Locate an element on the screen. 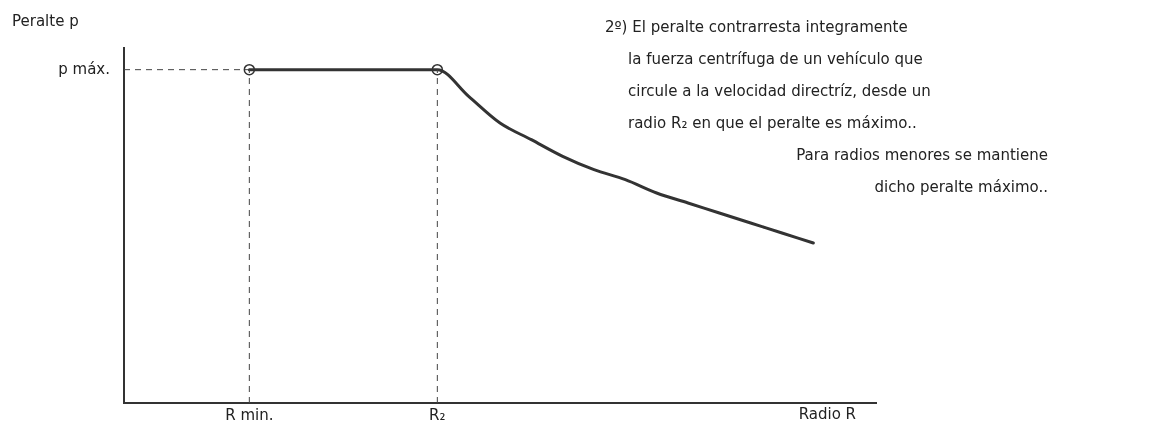 The width and height of the screenshot is (1164, 429). ref-line-label: p máx. is located at coordinates (84, 68).